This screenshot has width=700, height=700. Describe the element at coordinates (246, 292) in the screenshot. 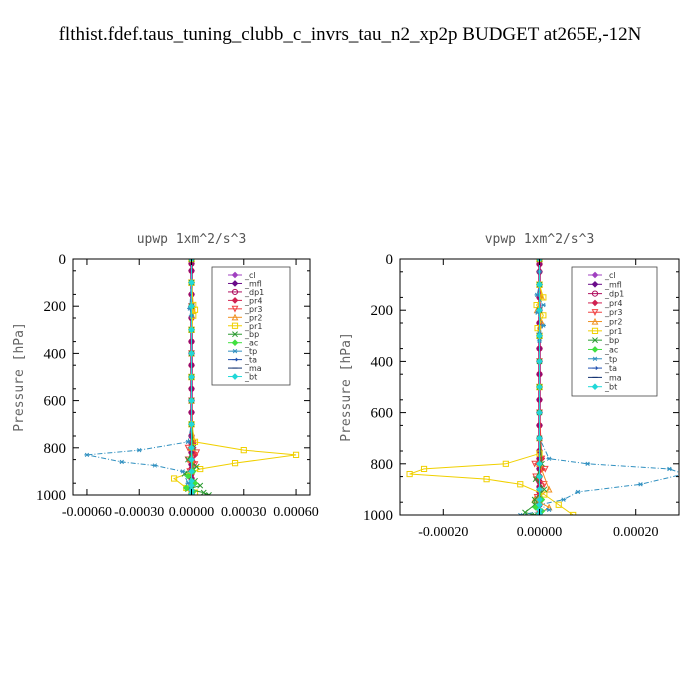

I see `legend-entry: _dp1` at that location.